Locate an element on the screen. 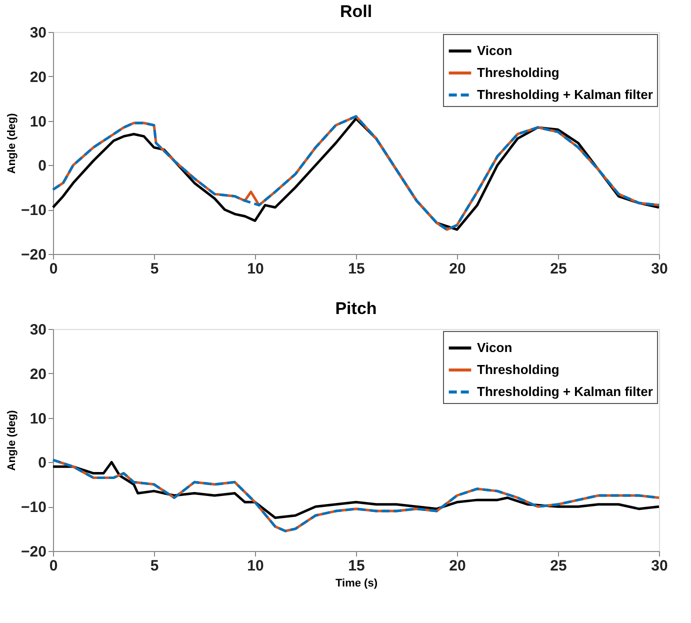  chart-title: Roll is located at coordinates (356, 11).